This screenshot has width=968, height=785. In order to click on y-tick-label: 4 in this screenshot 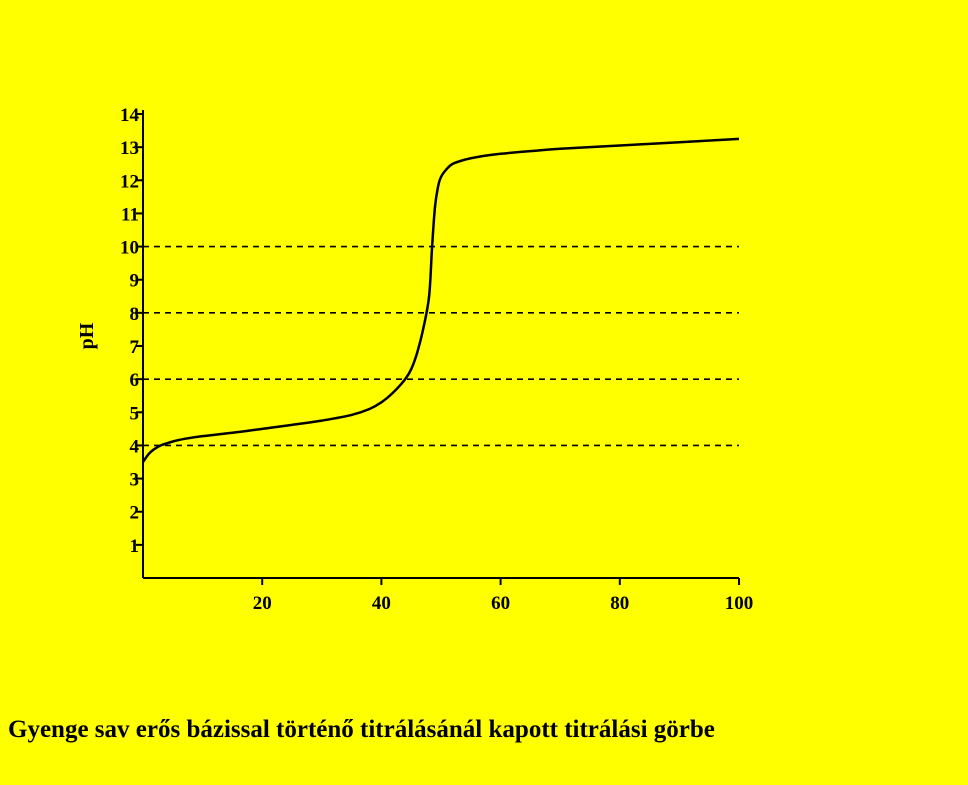, I will do `click(135, 446)`.